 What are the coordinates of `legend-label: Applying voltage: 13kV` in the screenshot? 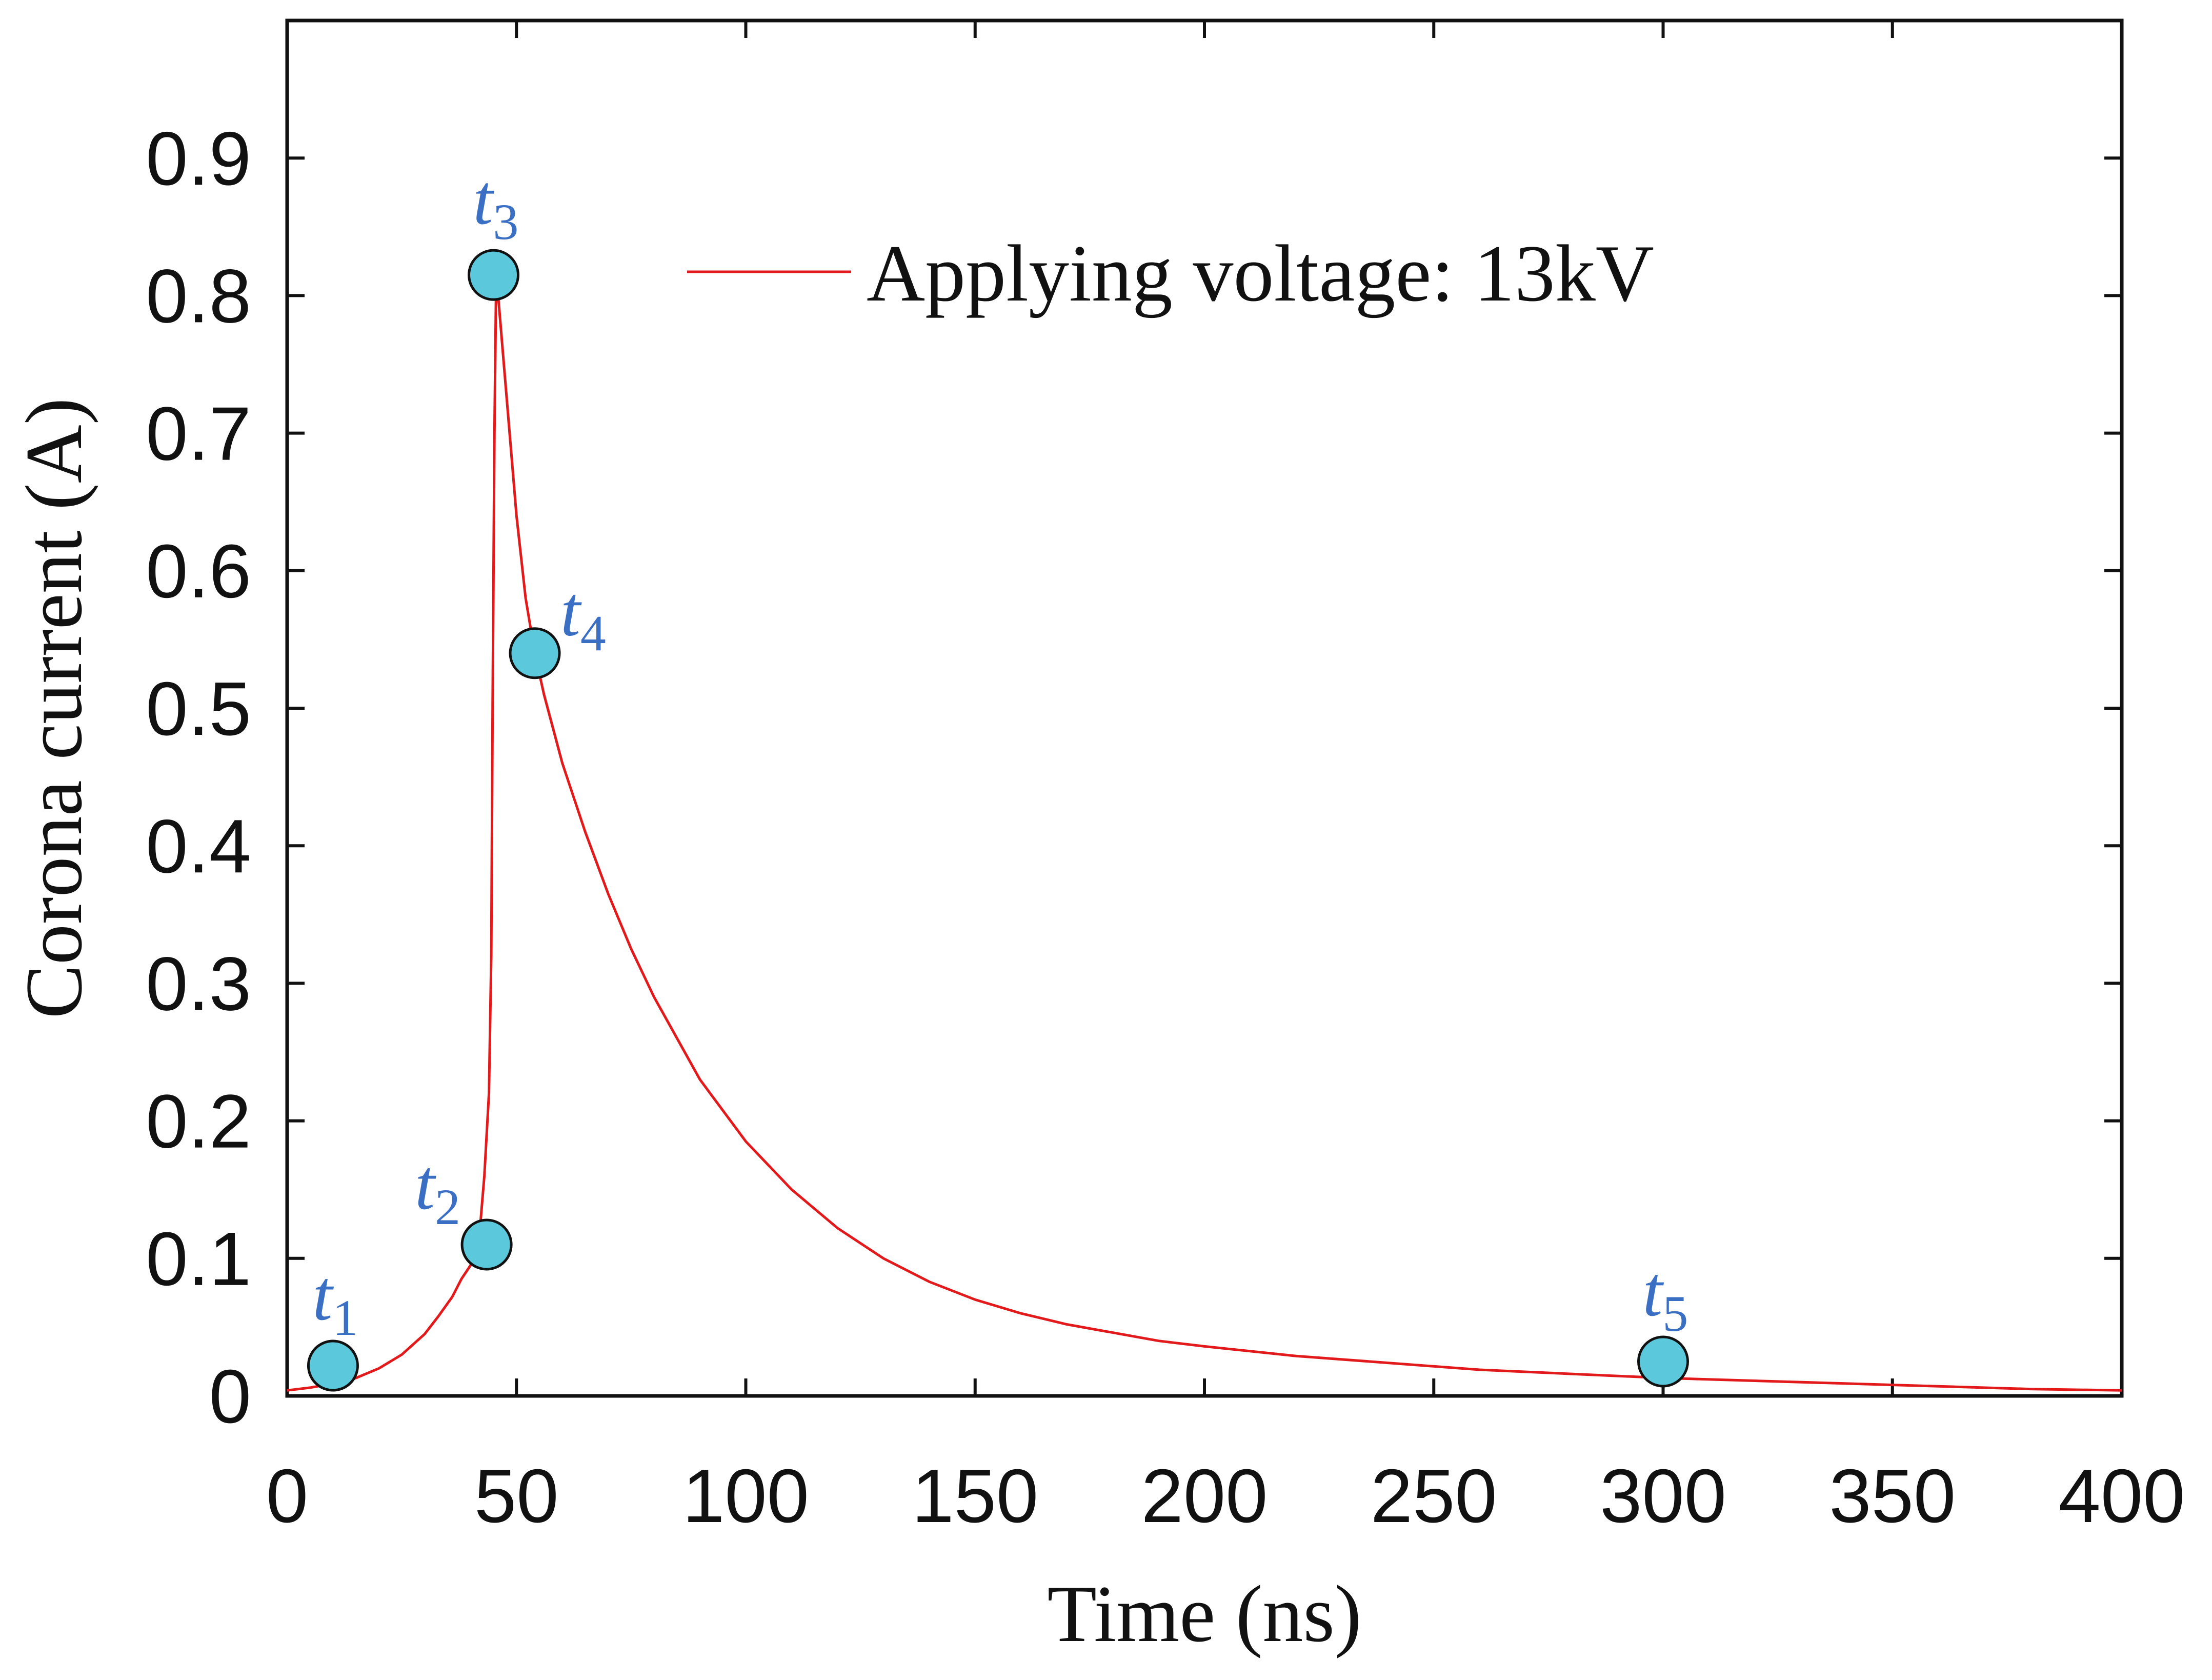 It's located at (1261, 273).